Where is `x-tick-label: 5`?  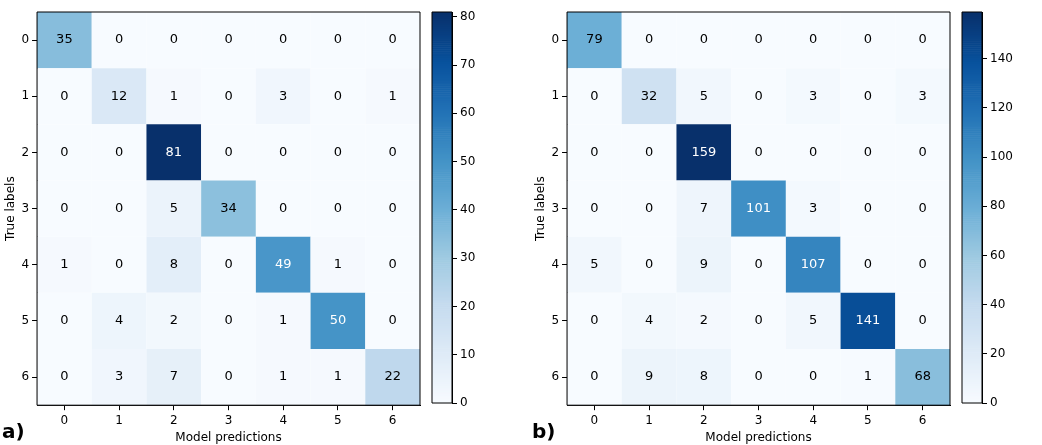 x-tick-label: 5 is located at coordinates (868, 419).